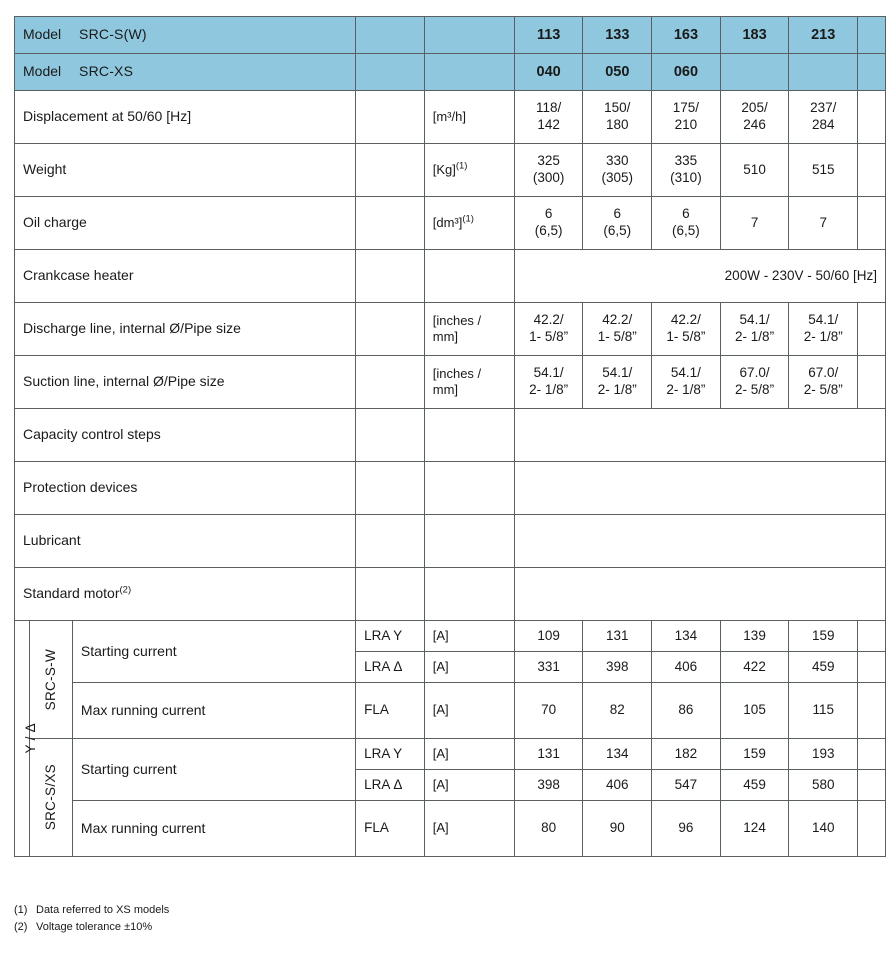 The image size is (888, 969). Describe the element at coordinates (185, 488) in the screenshot. I see `row-label-protection-devices: Protection devices` at that location.